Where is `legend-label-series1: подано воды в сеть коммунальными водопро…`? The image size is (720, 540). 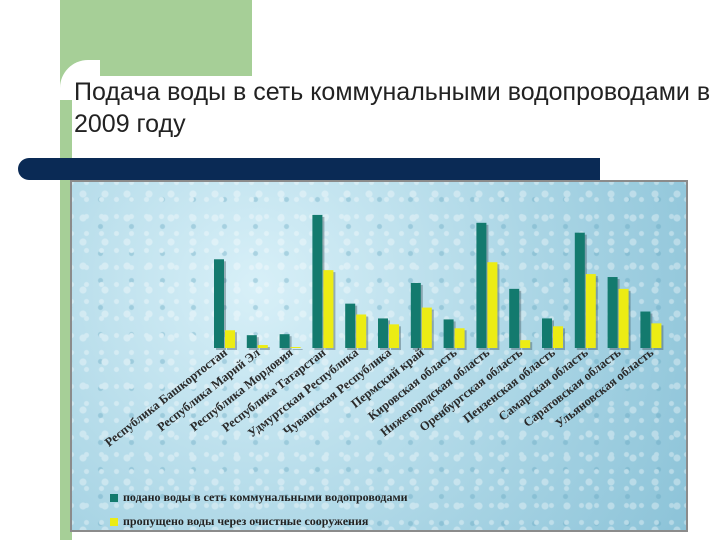 legend-label-series1: подано воды в сеть коммунальными водопро… is located at coordinates (265, 497).